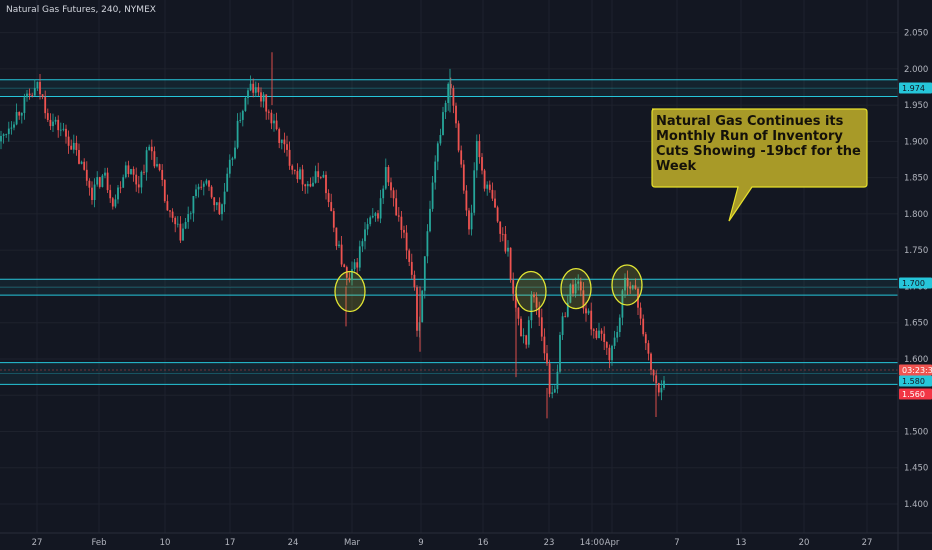 This screenshot has height=550, width=932. Describe the element at coordinates (913, 394) in the screenshot. I see `price-badge-label: 1.560` at that location.